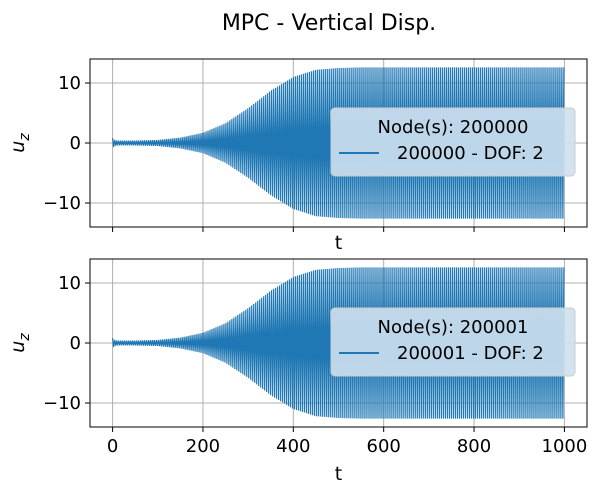  What do you see at coordinates (384, 446) in the screenshot?
I see `x-tick-label: 600` at bounding box center [384, 446].